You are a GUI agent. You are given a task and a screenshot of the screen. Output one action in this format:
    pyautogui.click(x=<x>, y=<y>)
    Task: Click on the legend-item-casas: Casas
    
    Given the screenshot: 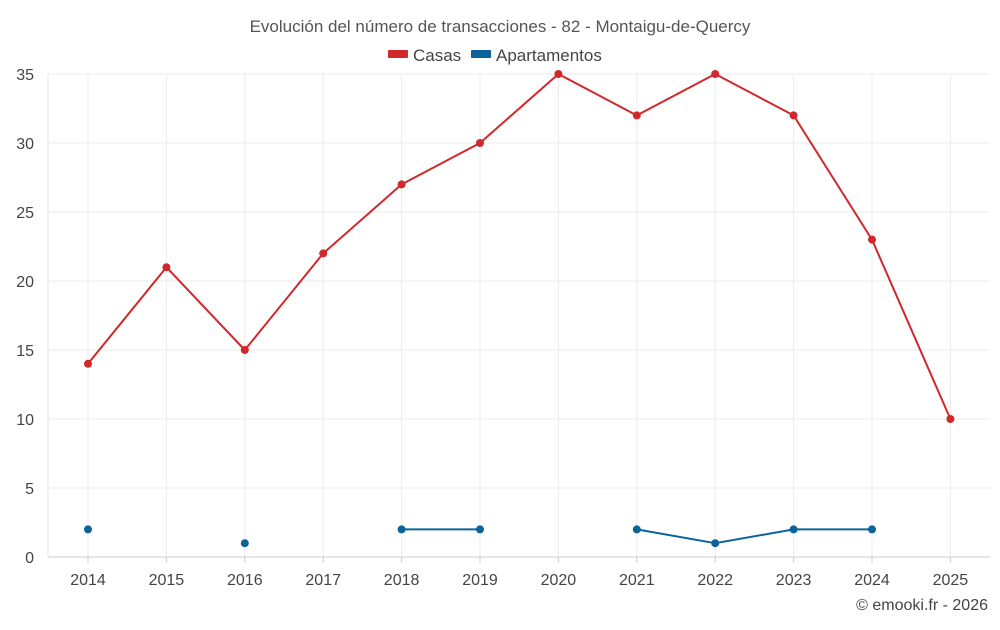 What is the action you would take?
    pyautogui.click(x=424, y=55)
    